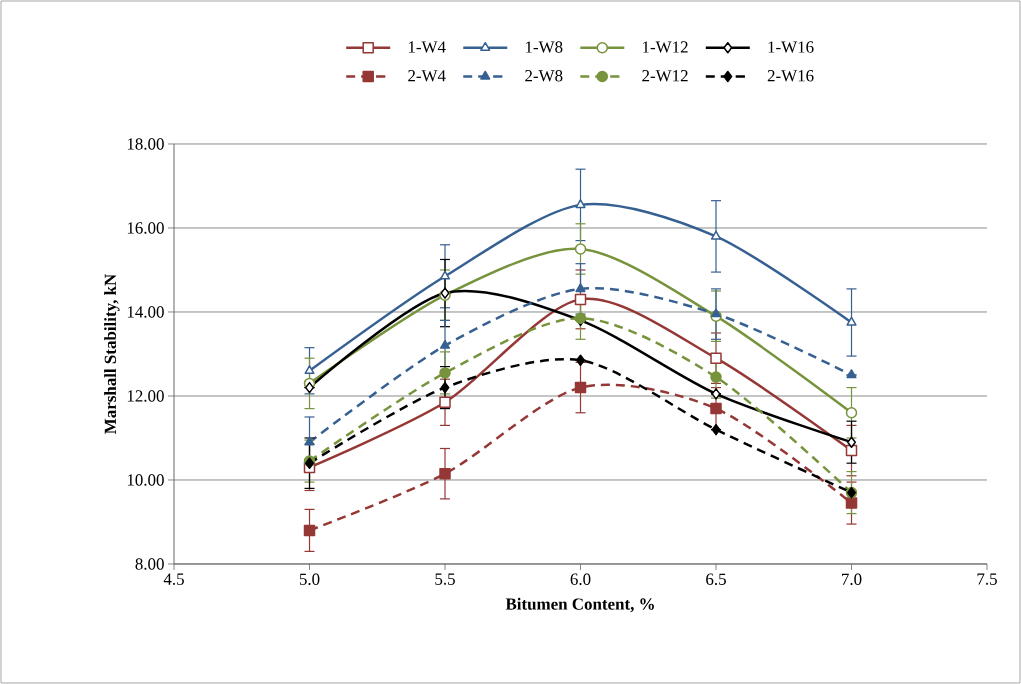 The image size is (1021, 684). I want to click on x-tick-label: 6.0, so click(580, 579).